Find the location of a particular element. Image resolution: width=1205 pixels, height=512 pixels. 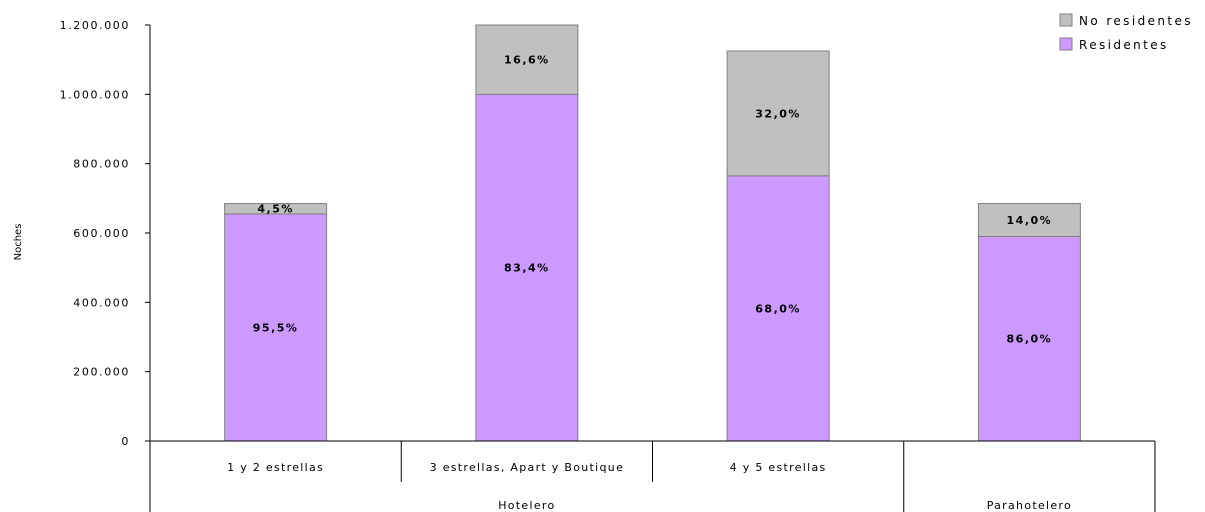

y-tick-label: 1.200.000 is located at coordinates (95, 25).